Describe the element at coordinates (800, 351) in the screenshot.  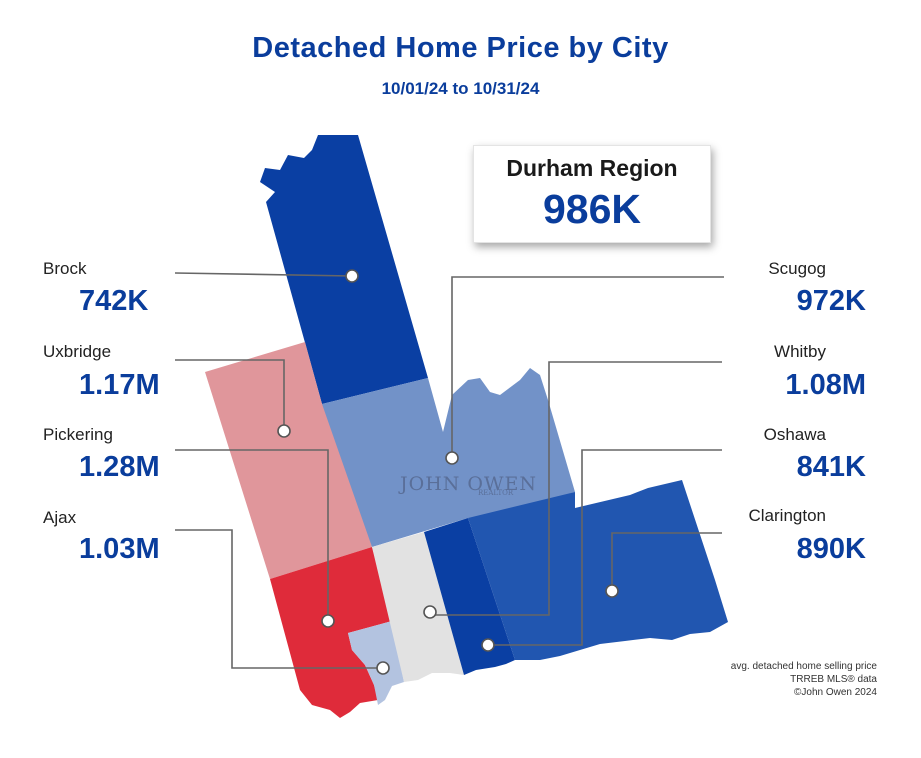
I see `label-whitby-name: Whitby` at that location.